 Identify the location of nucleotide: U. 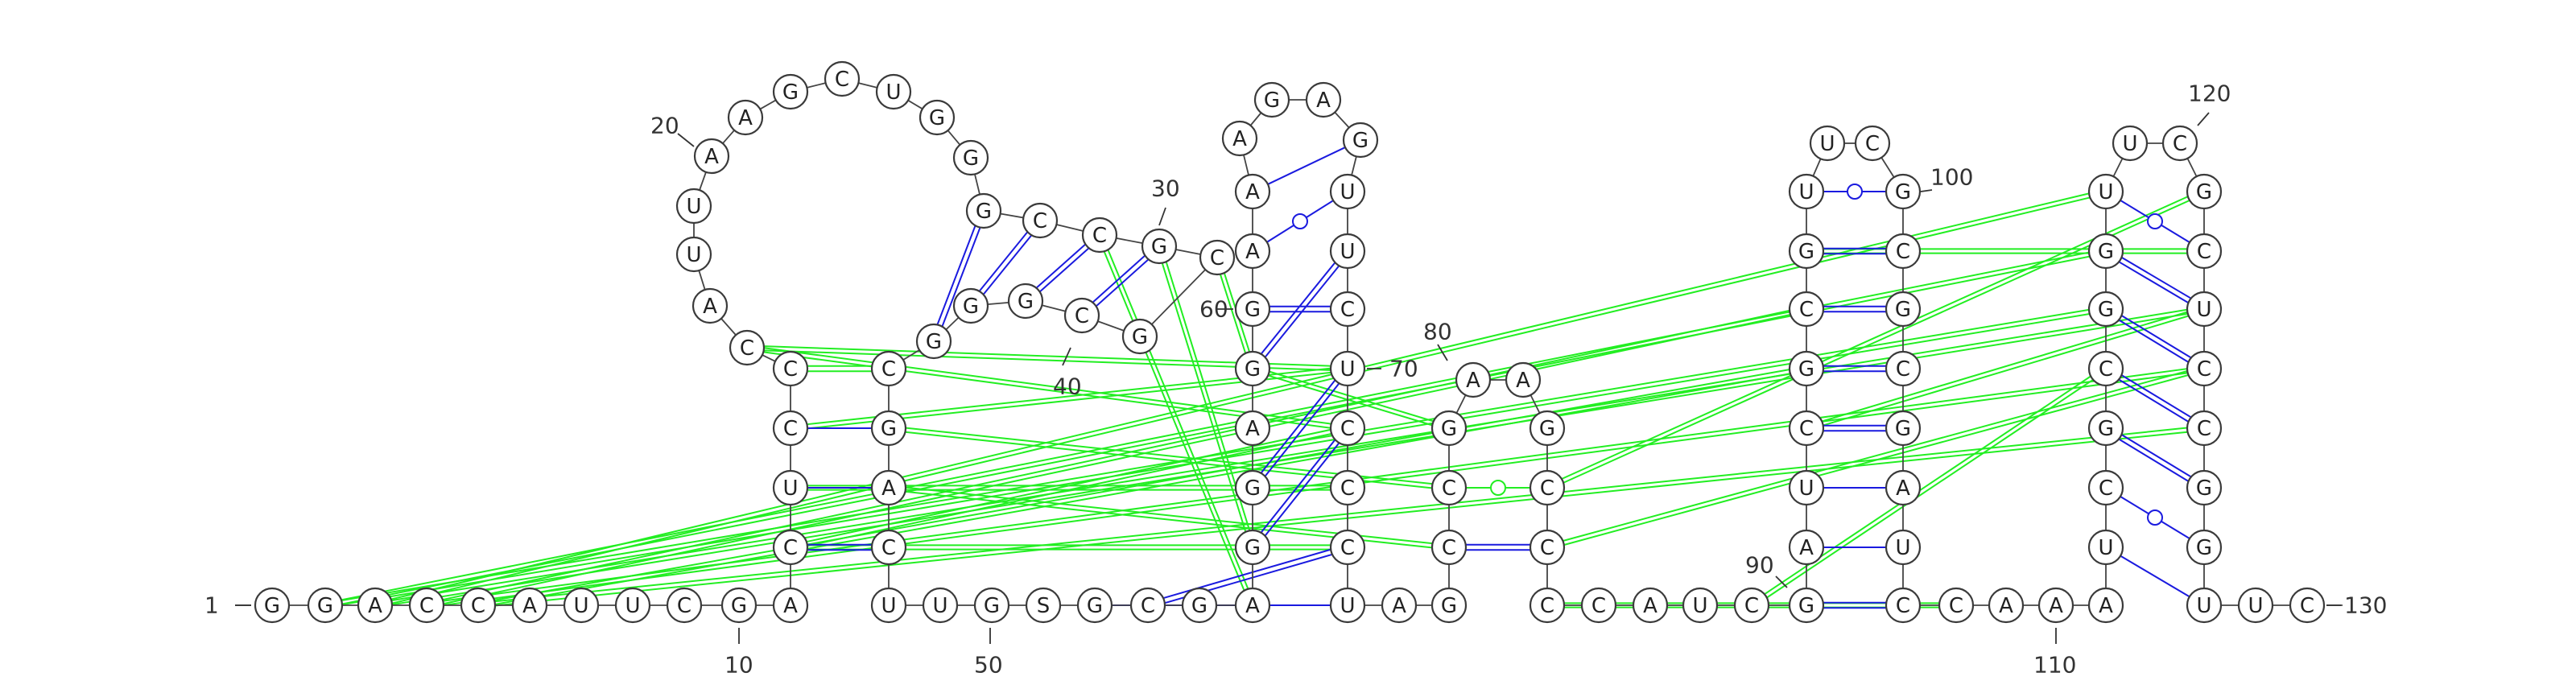
(888, 605).